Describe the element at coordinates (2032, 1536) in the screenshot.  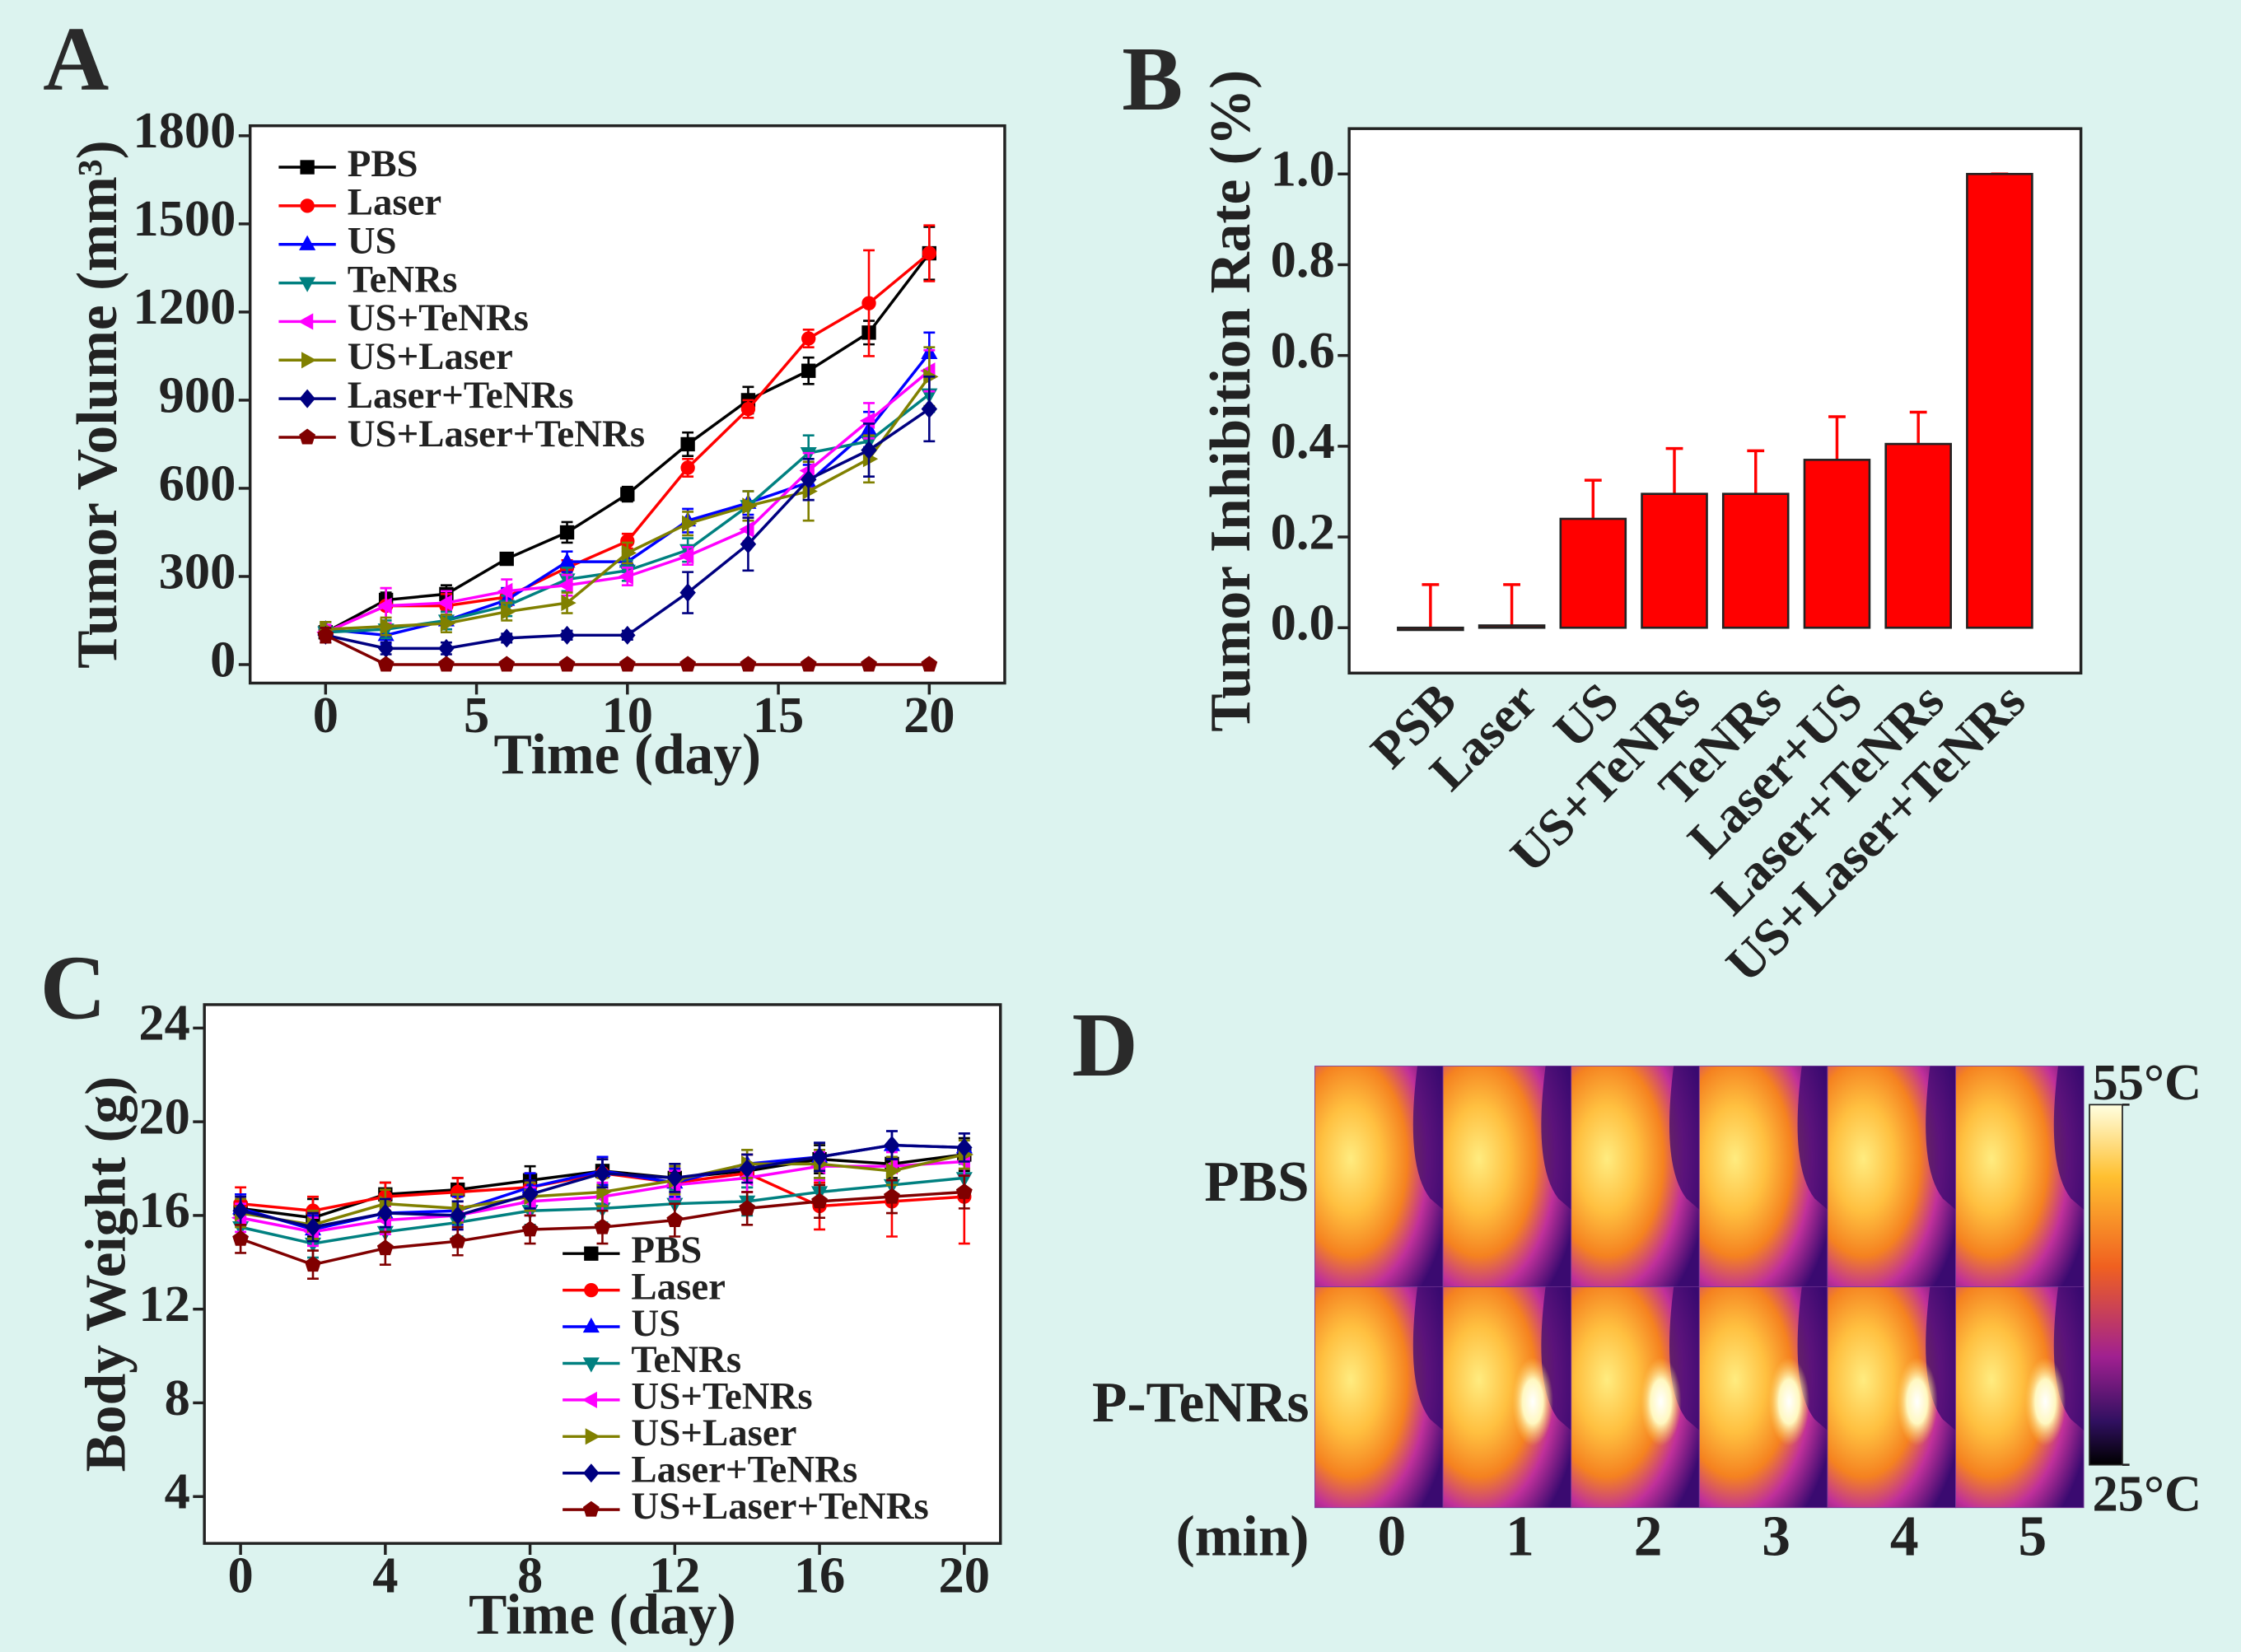
I see `column-label: 5` at that location.